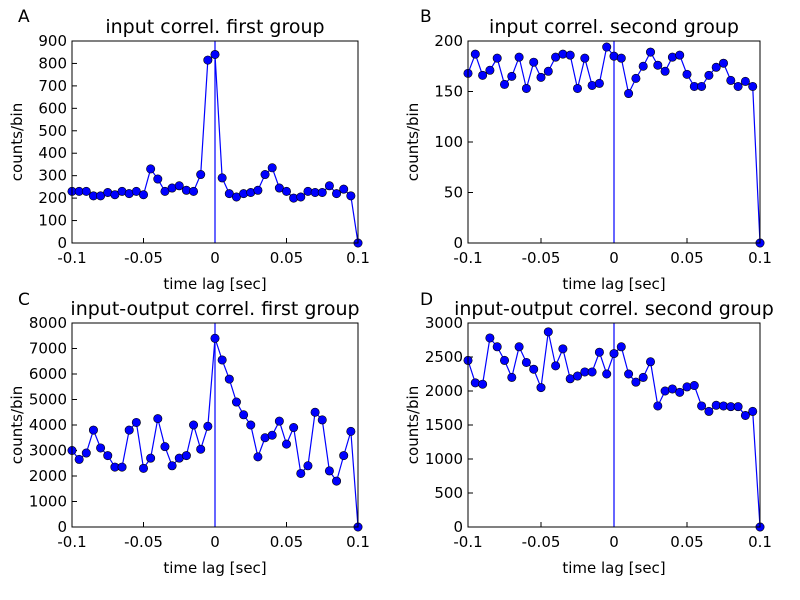  What do you see at coordinates (453, 193) in the screenshot?
I see `y-tick-label: 50` at bounding box center [453, 193].